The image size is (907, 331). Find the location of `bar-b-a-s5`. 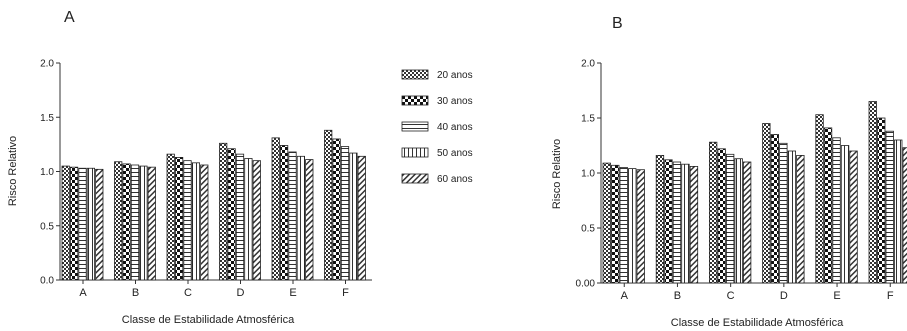

bar-b-a-s5 is located at coordinates (640, 226).